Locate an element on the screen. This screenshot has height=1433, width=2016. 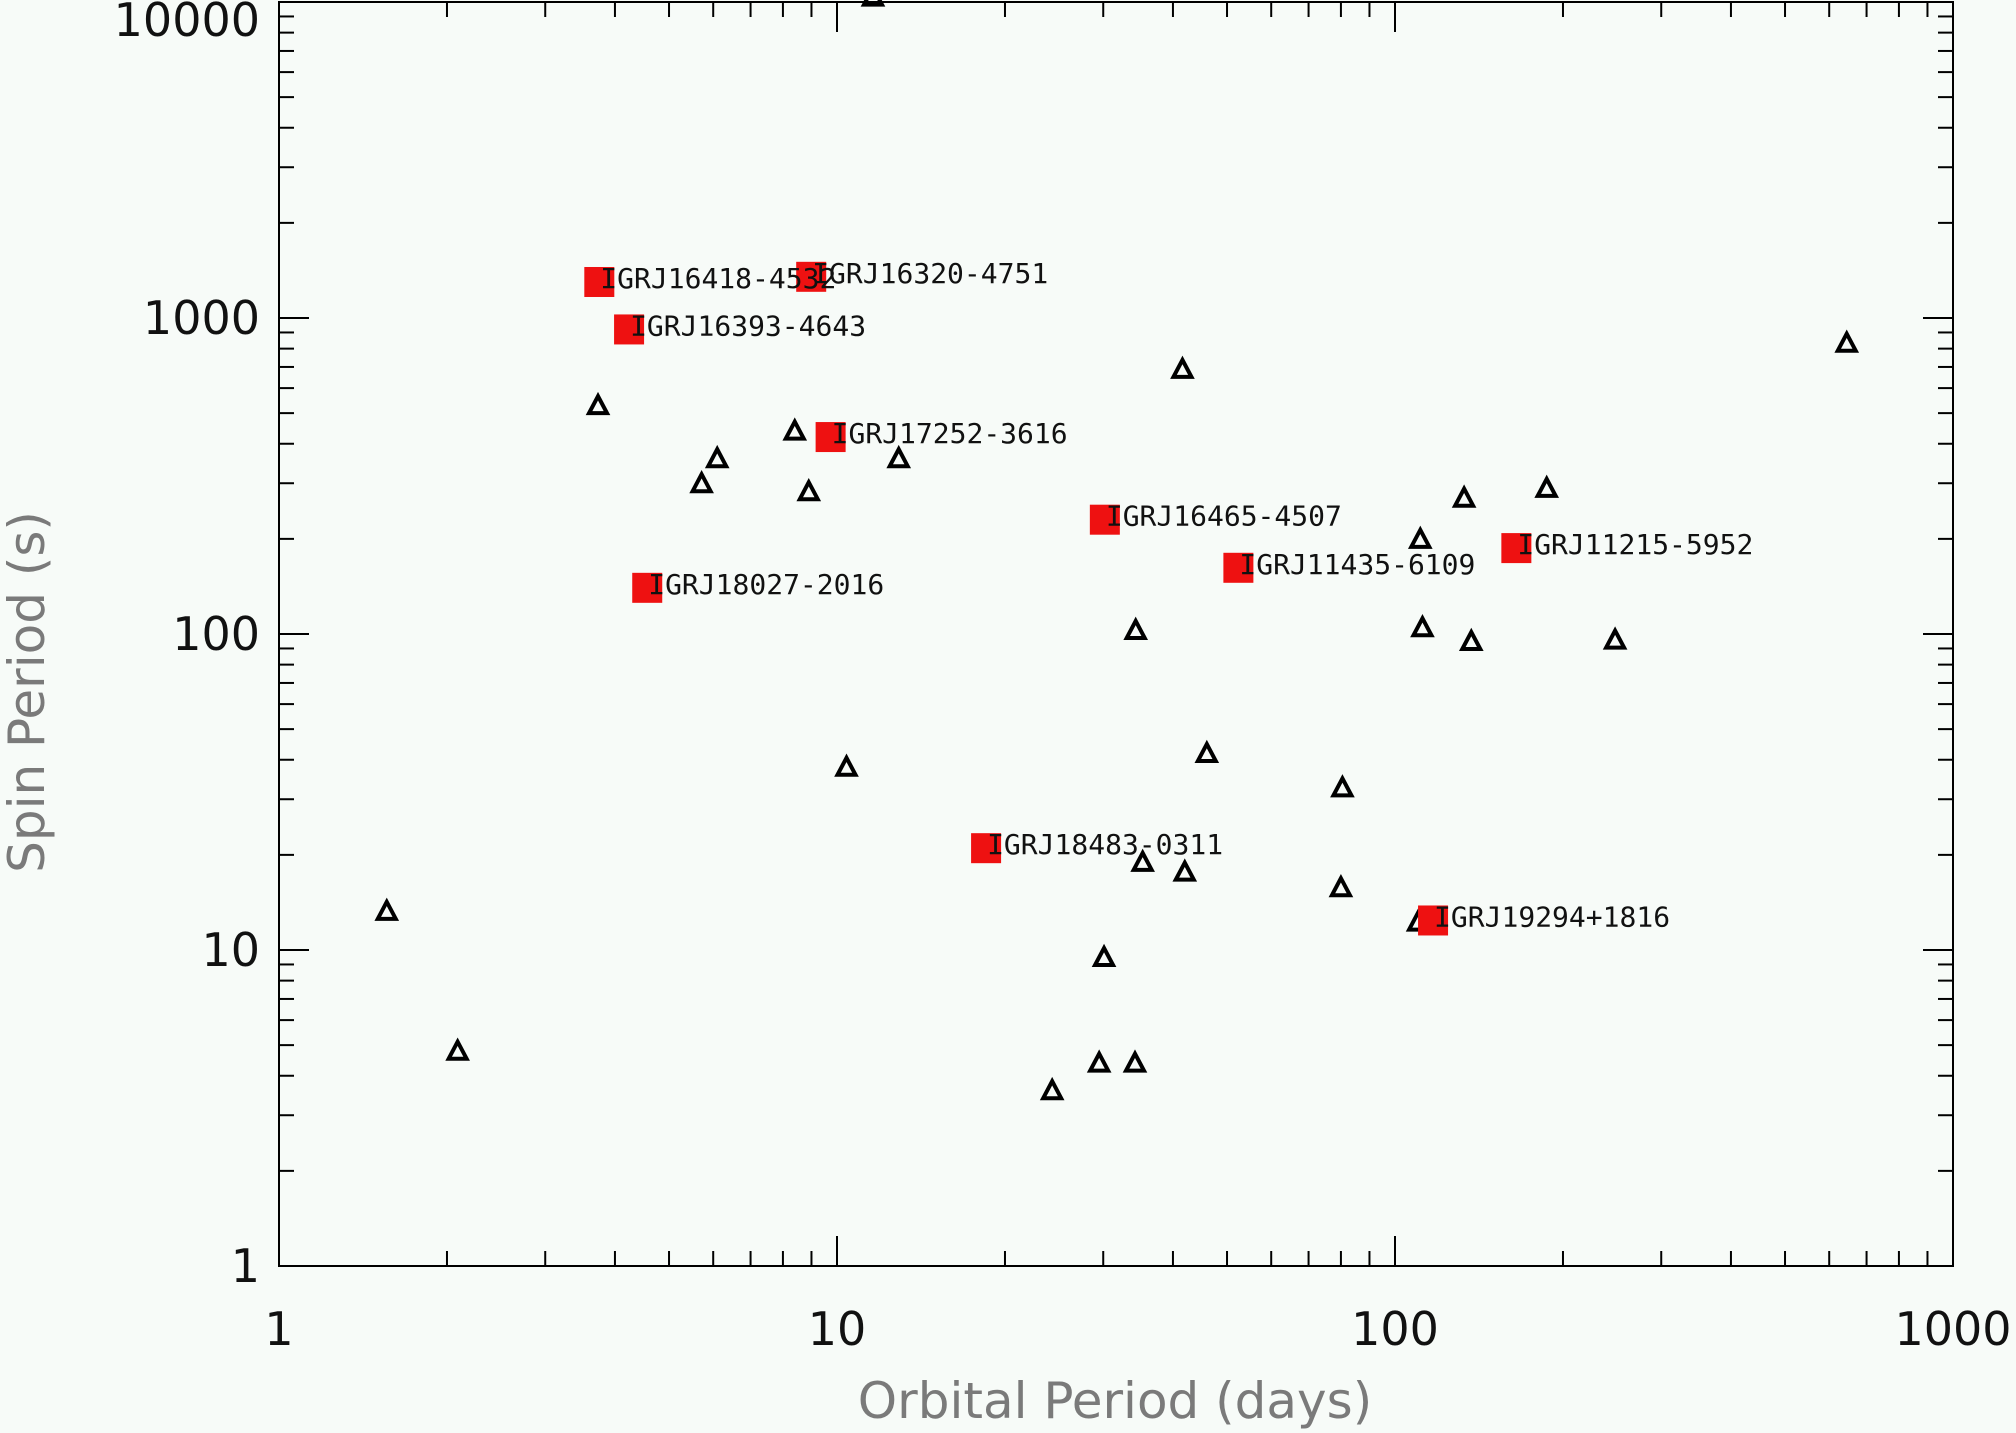
point-label: IGRJ11435-6109 is located at coordinates (1357, 564).